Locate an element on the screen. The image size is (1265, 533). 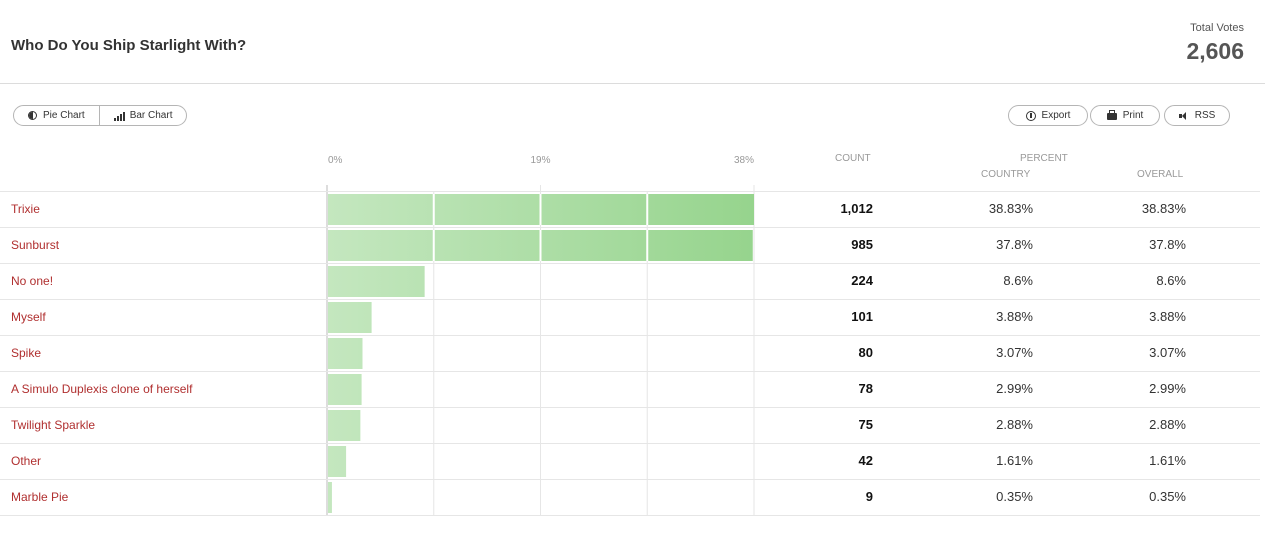
option-percent-overall: 2.88% is located at coordinates (1167, 424).